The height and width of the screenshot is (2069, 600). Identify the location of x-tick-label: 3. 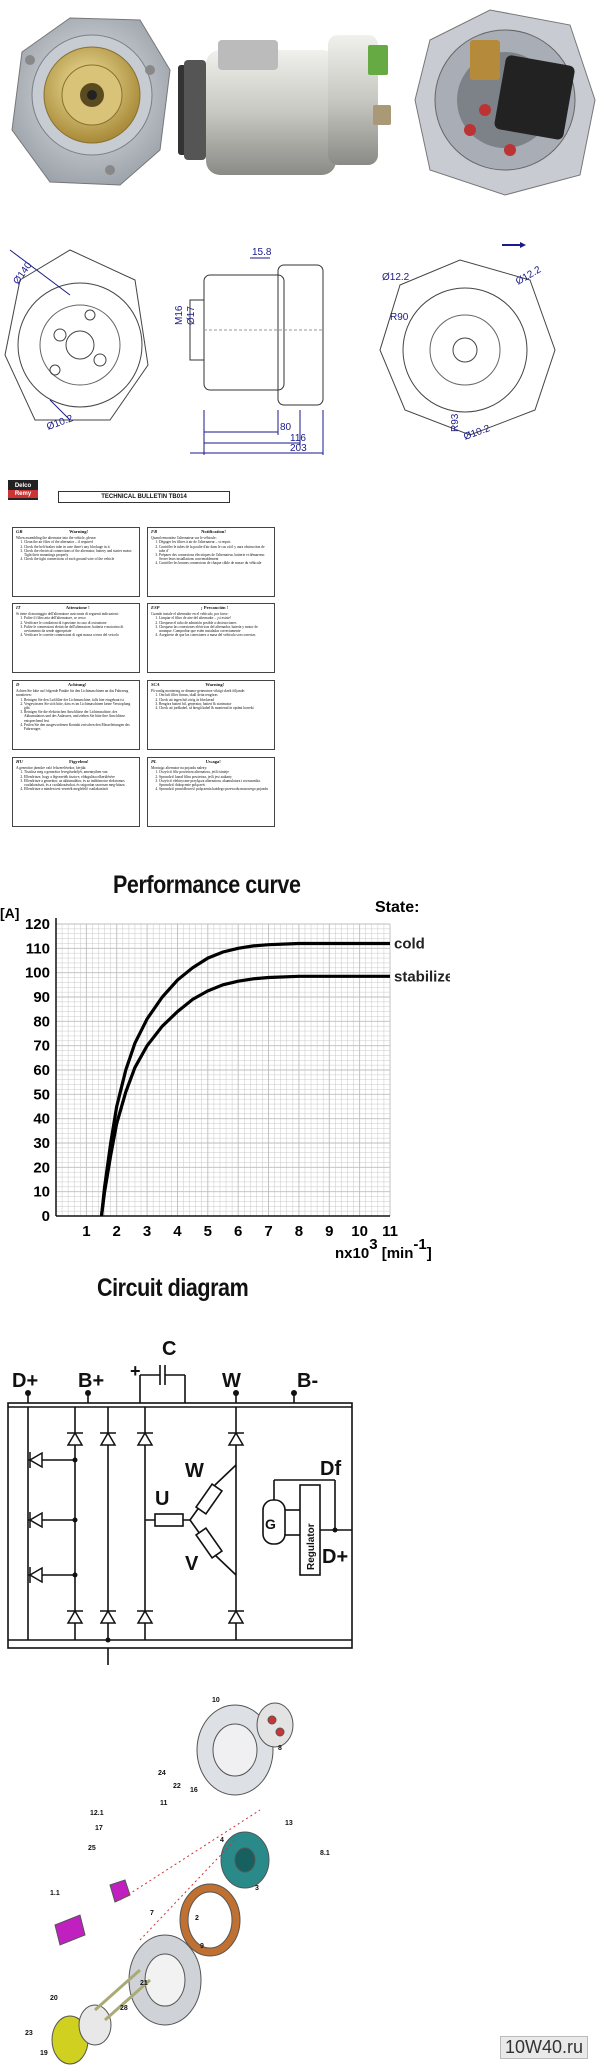
(147, 1231).